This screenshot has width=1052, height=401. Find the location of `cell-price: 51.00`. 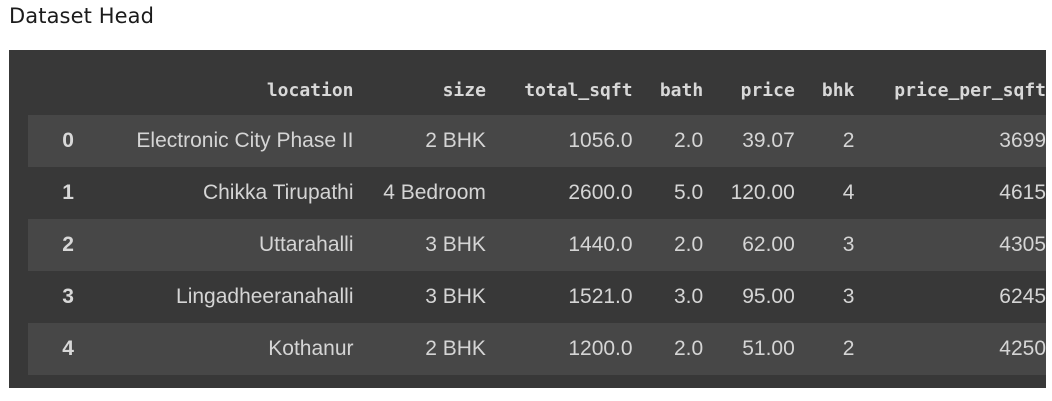

cell-price: 51.00 is located at coordinates (768, 348).